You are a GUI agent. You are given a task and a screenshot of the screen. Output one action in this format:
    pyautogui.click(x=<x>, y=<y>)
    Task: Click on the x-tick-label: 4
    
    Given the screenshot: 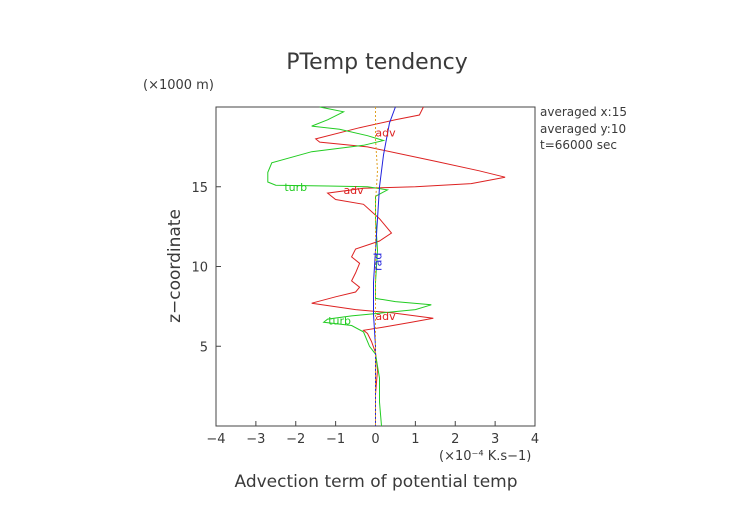 What is the action you would take?
    pyautogui.click(x=535, y=439)
    